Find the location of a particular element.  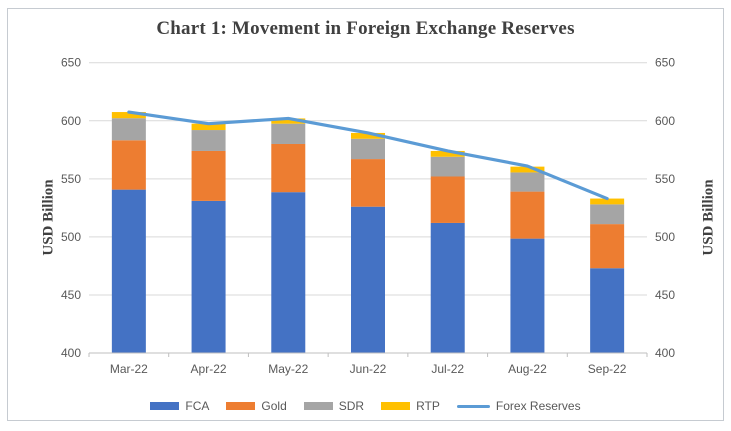

x-tick-label-Mar-22: Mar-22 is located at coordinates (129, 369).